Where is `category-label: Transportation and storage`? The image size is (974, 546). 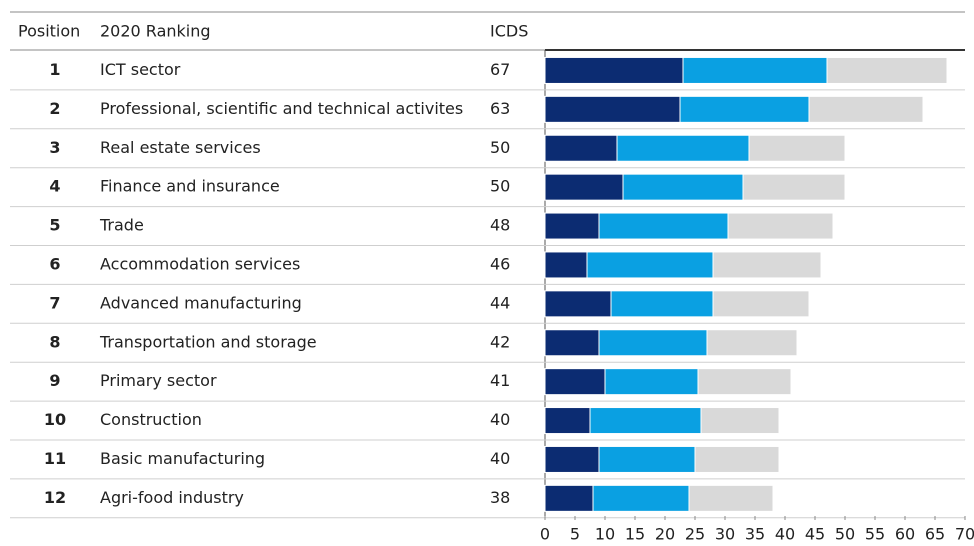 category-label: Transportation and storage is located at coordinates (208, 341).